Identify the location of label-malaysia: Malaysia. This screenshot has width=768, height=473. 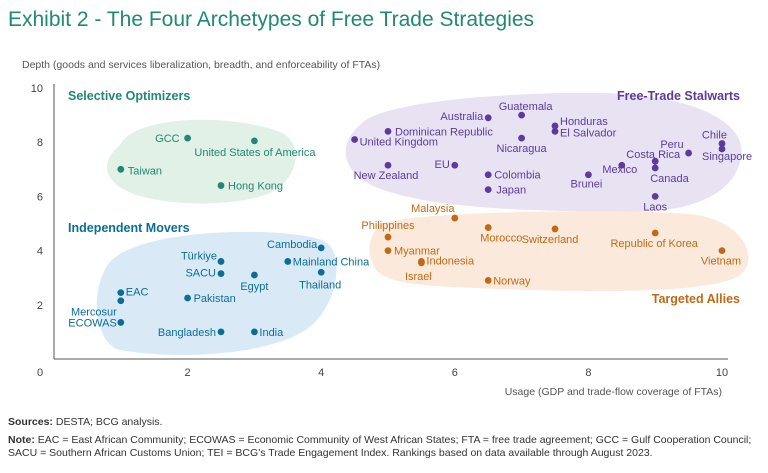
(433, 209).